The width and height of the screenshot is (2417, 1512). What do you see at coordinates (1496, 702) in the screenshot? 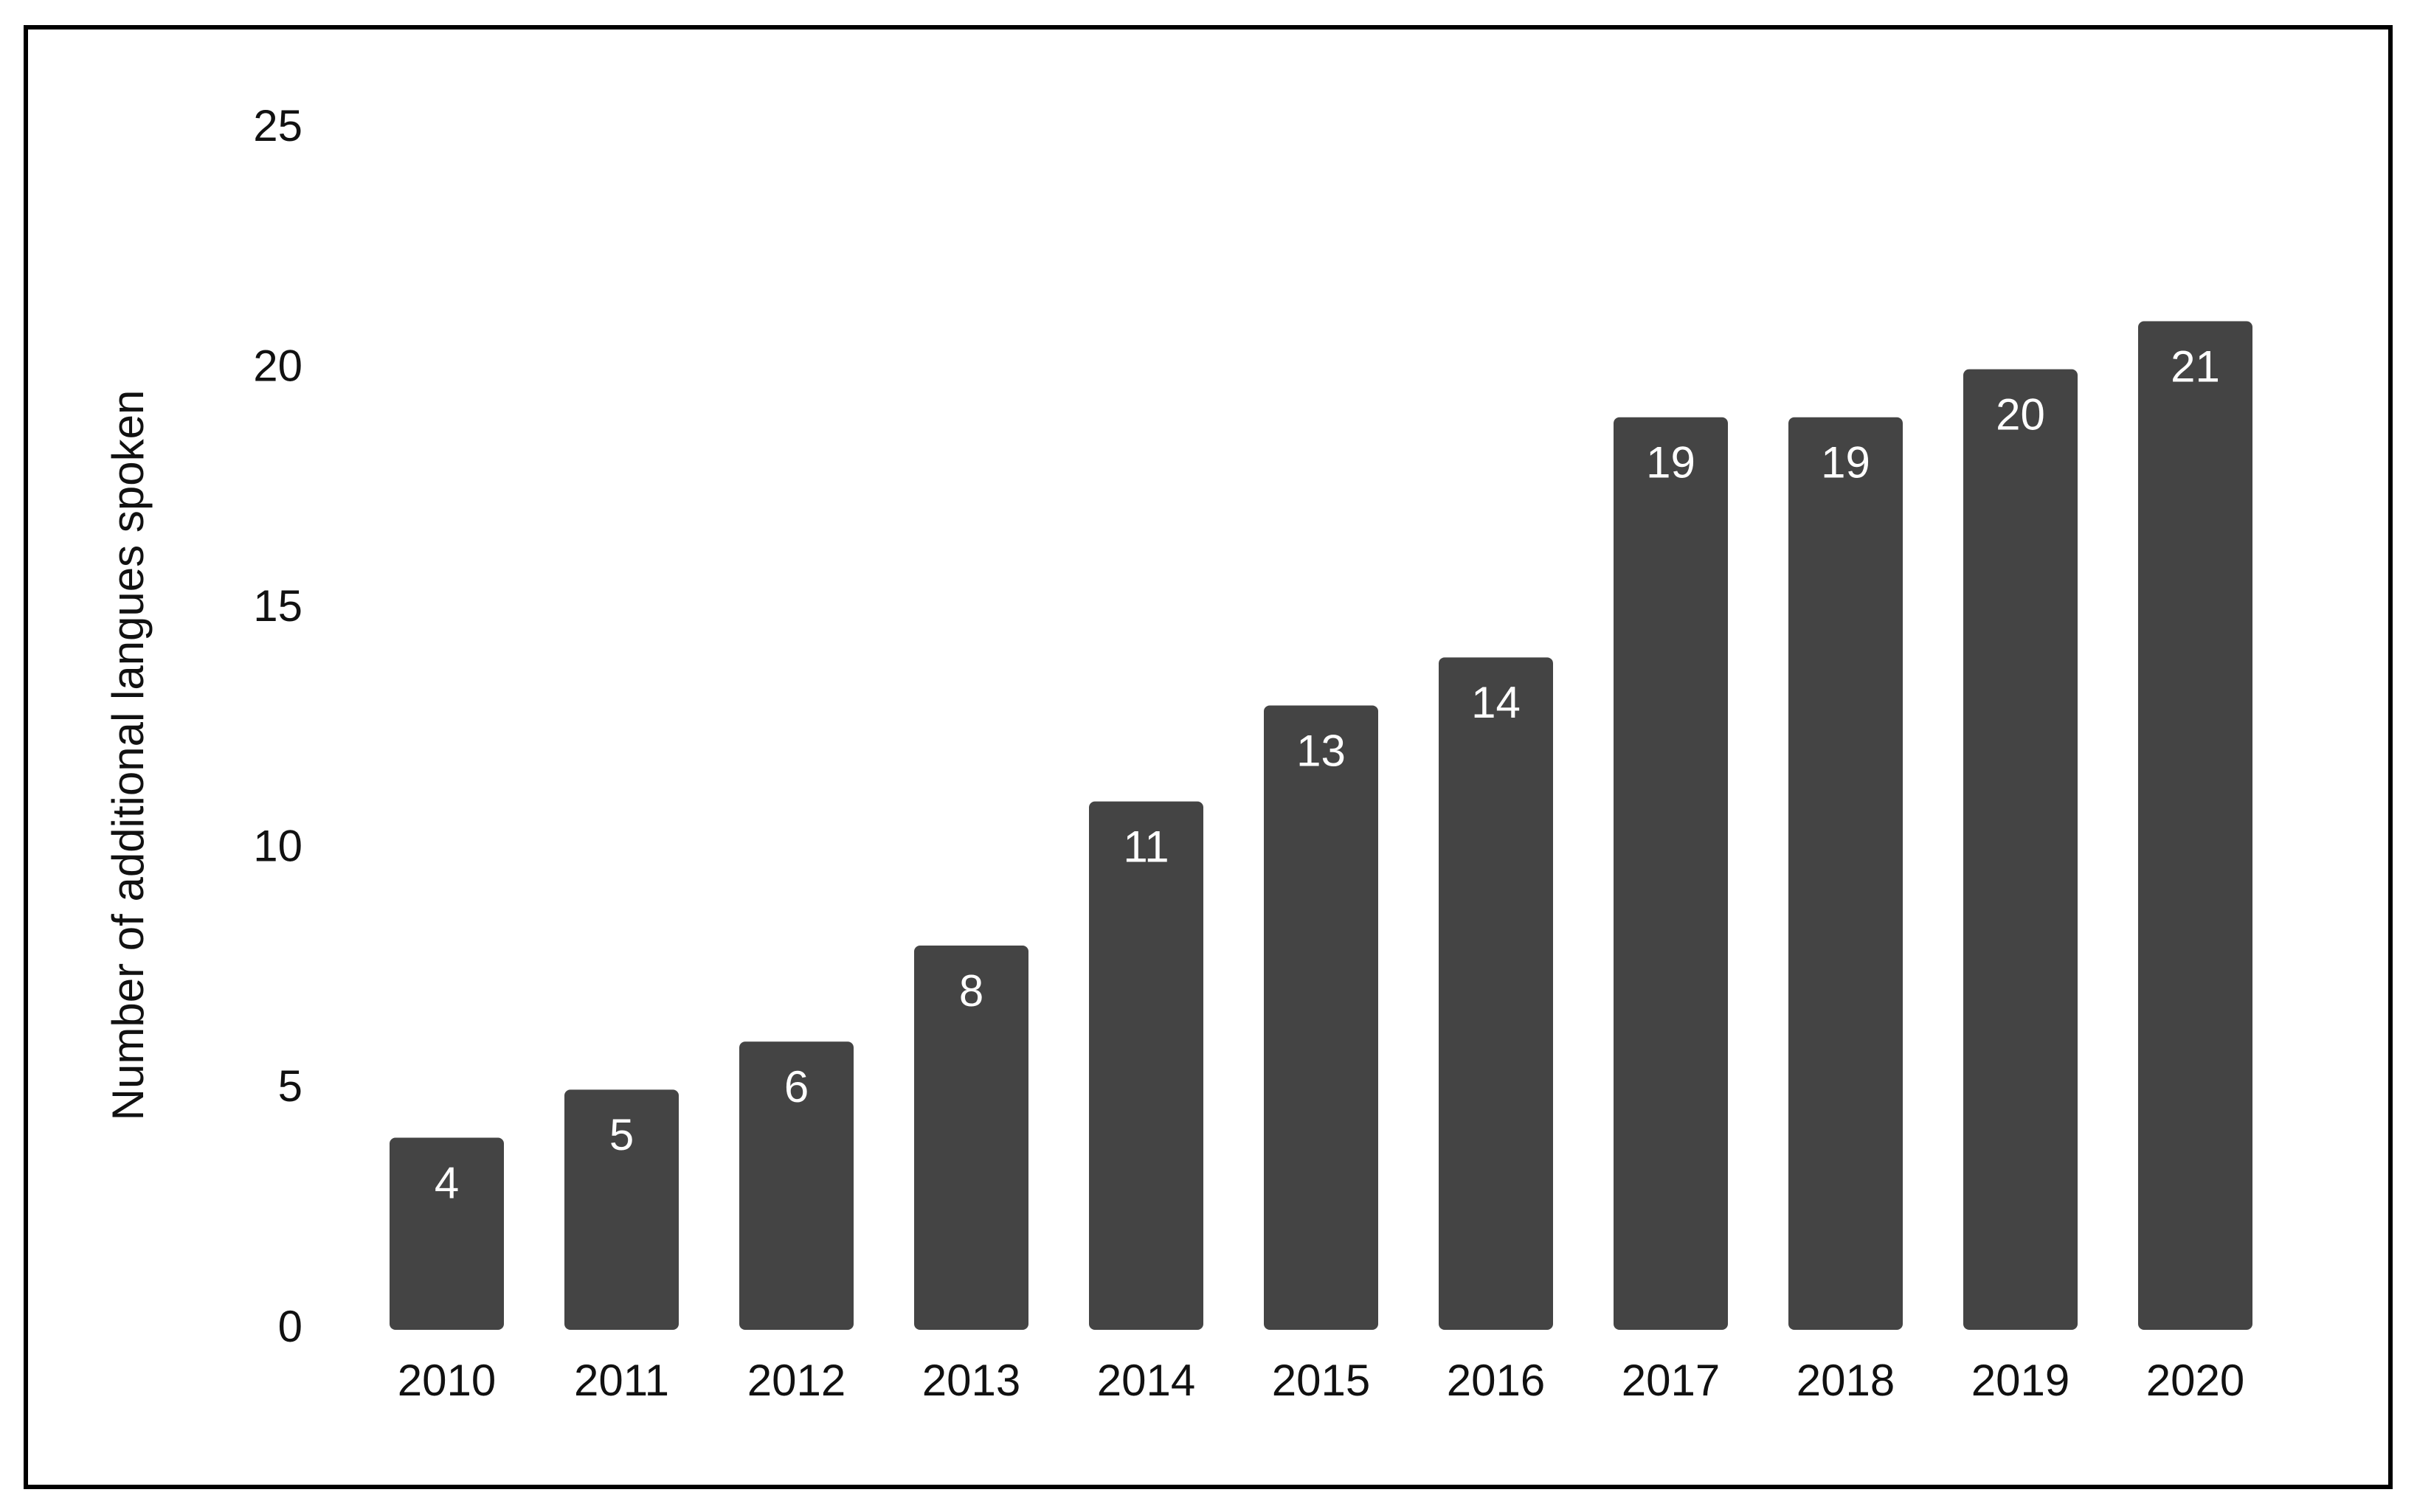
I see `value-label: 14` at bounding box center [1496, 702].